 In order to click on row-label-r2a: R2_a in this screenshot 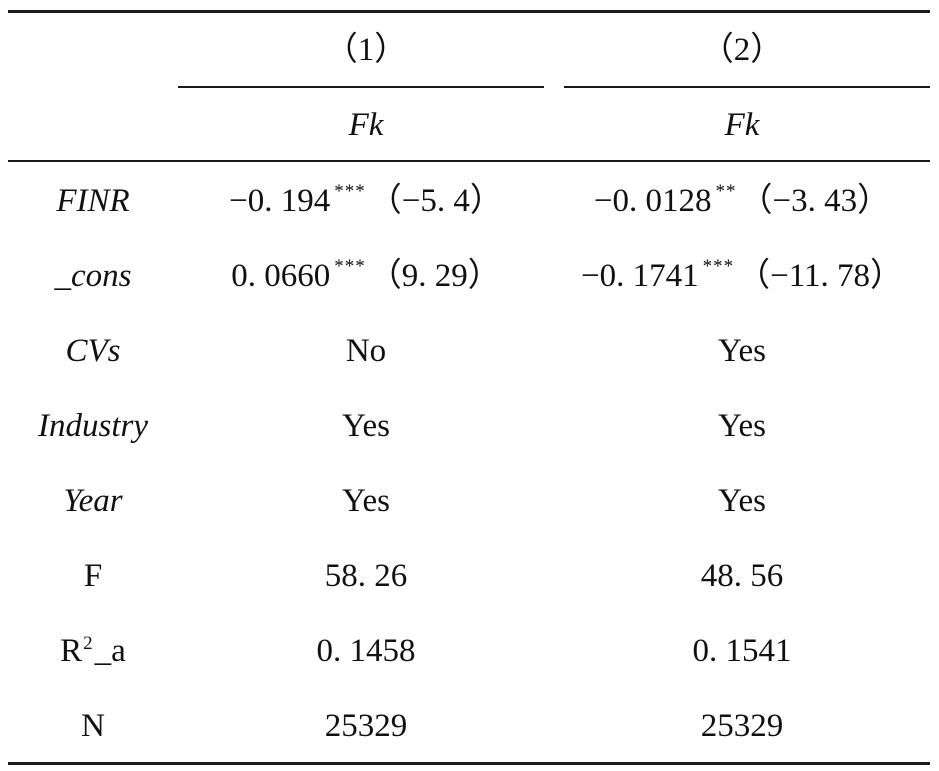, I will do `click(93, 651)`.